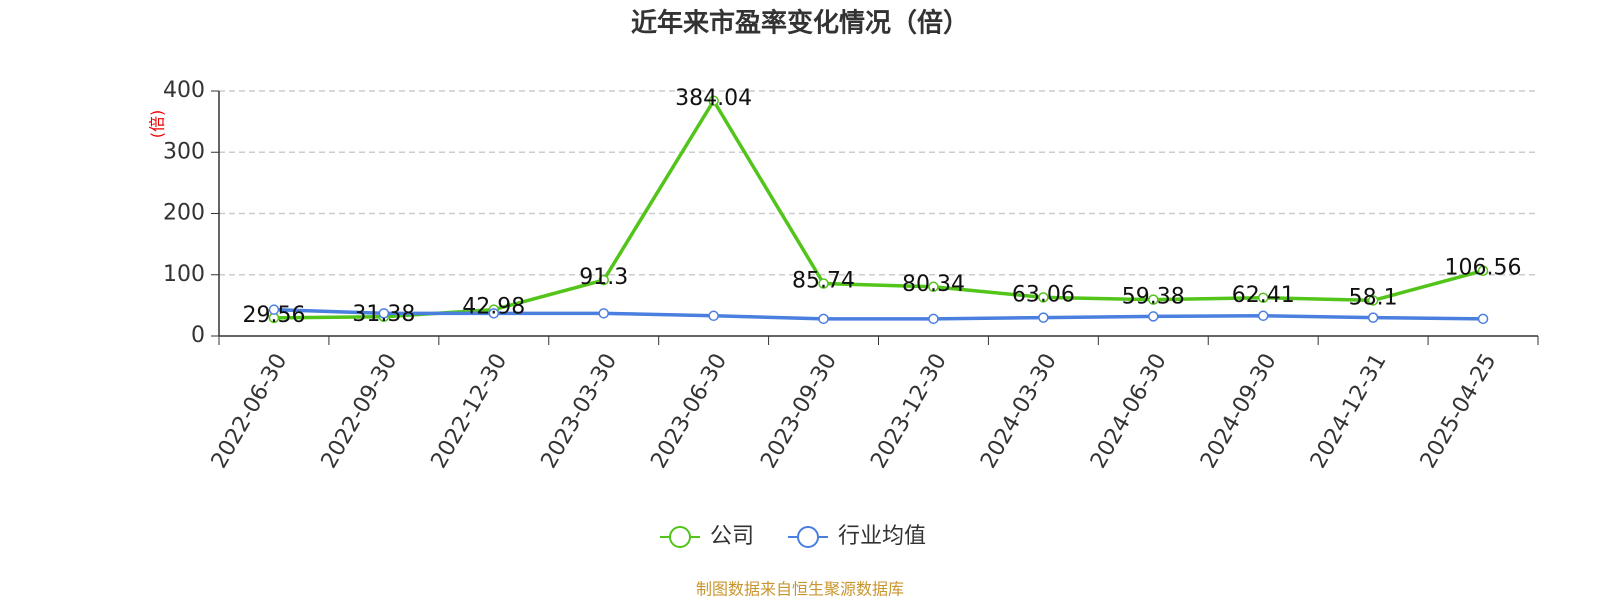 The height and width of the screenshot is (600, 1600). Describe the element at coordinates (732, 536) in the screenshot. I see `legend-label: 公司` at that location.